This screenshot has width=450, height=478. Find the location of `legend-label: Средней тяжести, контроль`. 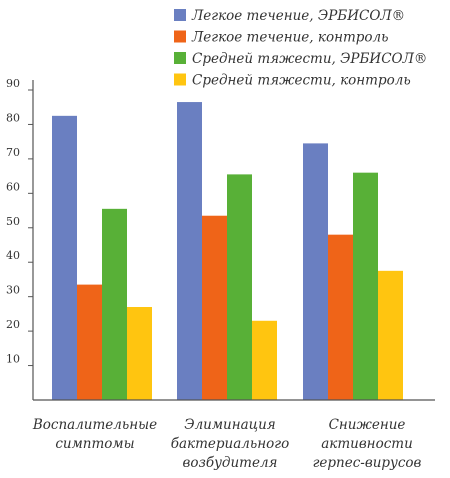

legend-label: Средней тяжести, контроль is located at coordinates (301, 81).